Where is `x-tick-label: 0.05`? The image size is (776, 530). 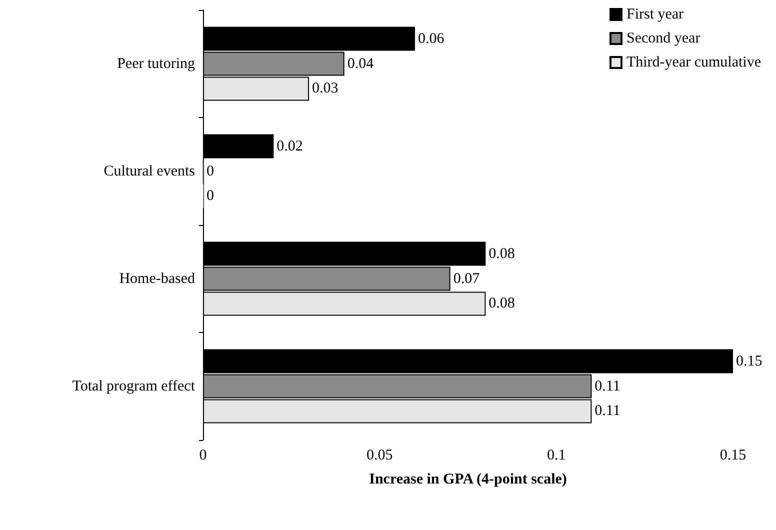 x-tick-label: 0.05 is located at coordinates (379, 456).